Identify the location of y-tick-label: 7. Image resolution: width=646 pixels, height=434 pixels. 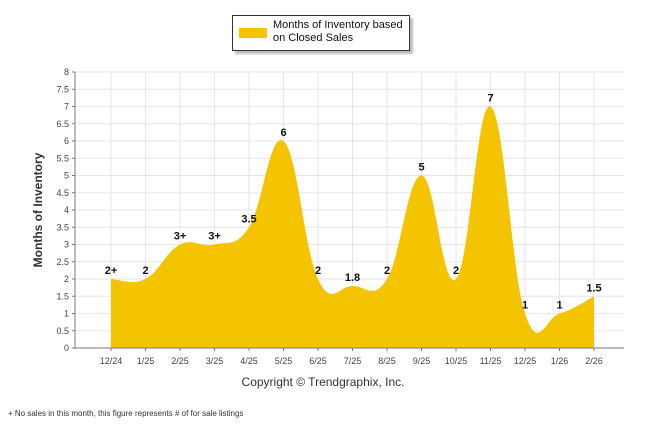
(66, 107).